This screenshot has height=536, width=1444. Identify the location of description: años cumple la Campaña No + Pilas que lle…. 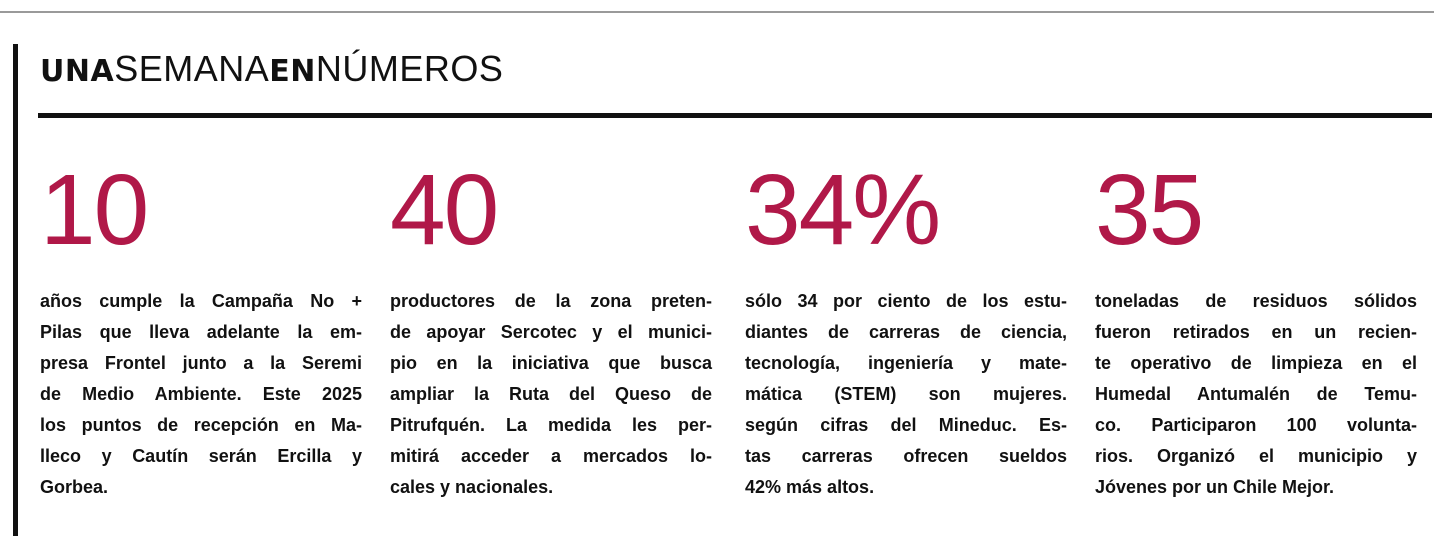
(201, 394).